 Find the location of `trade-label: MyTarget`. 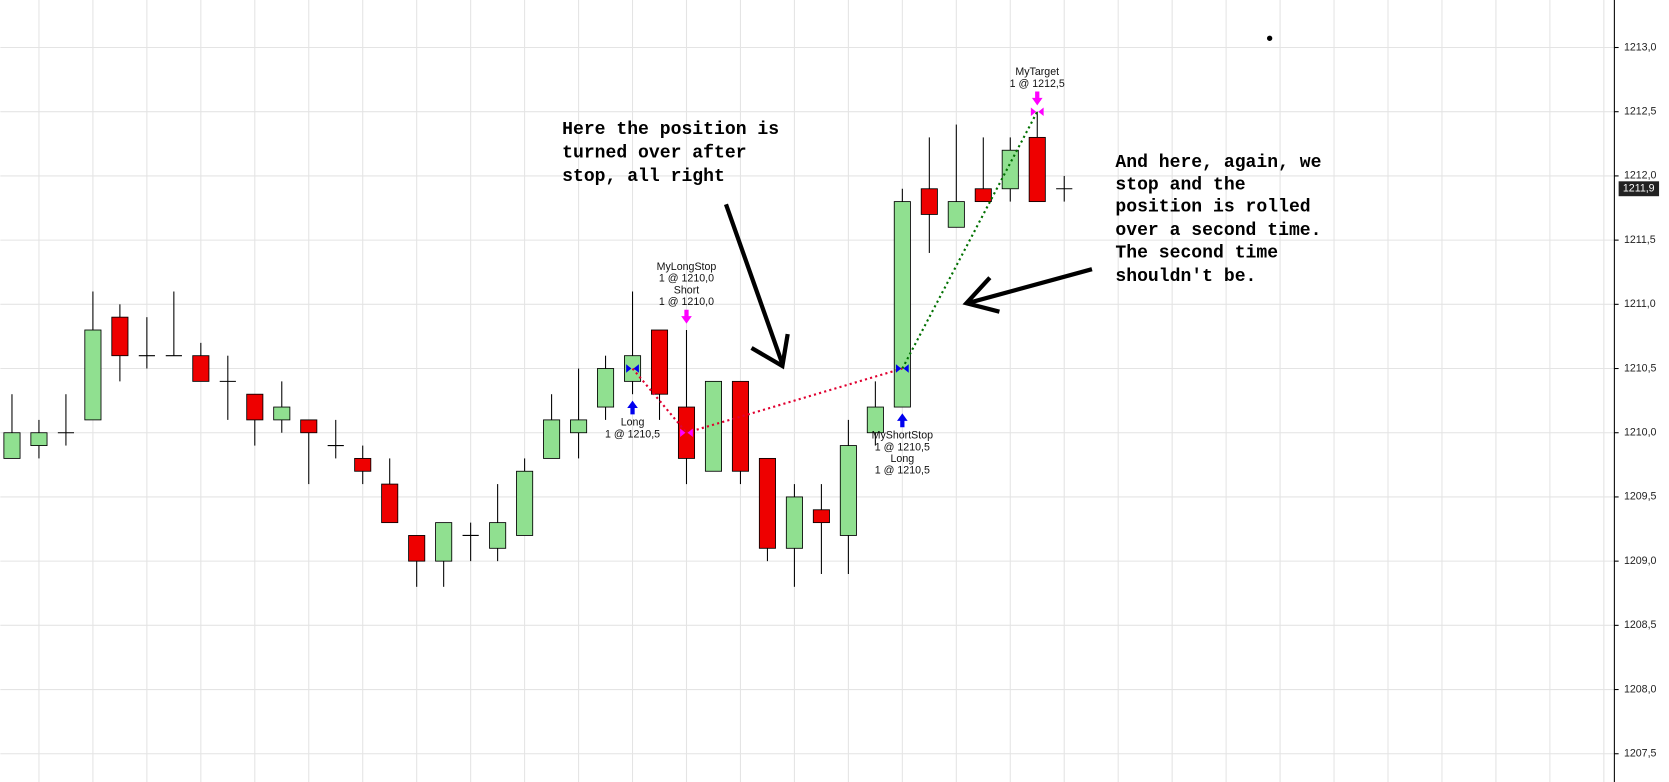

trade-label: MyTarget is located at coordinates (1037, 72).